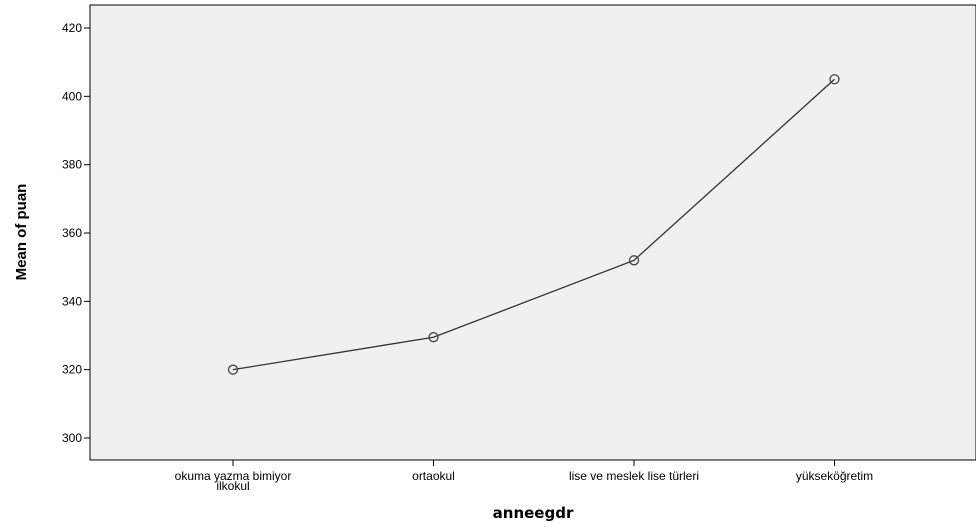 The height and width of the screenshot is (527, 976). I want to click on x-tick-label: ortaokul, so click(433, 476).